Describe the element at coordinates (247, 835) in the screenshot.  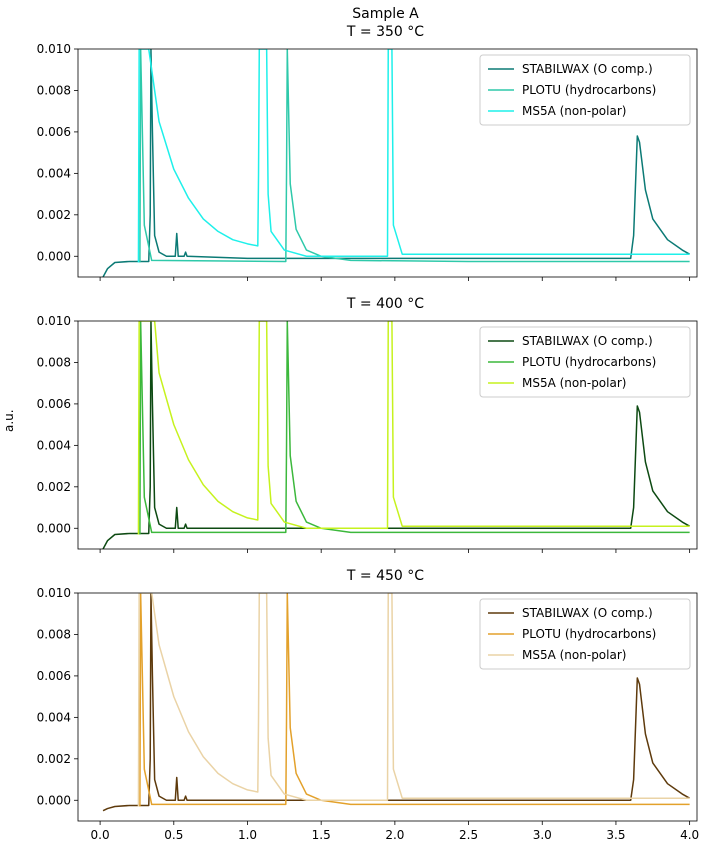
I see `x-tick-label: 1.0` at that location.